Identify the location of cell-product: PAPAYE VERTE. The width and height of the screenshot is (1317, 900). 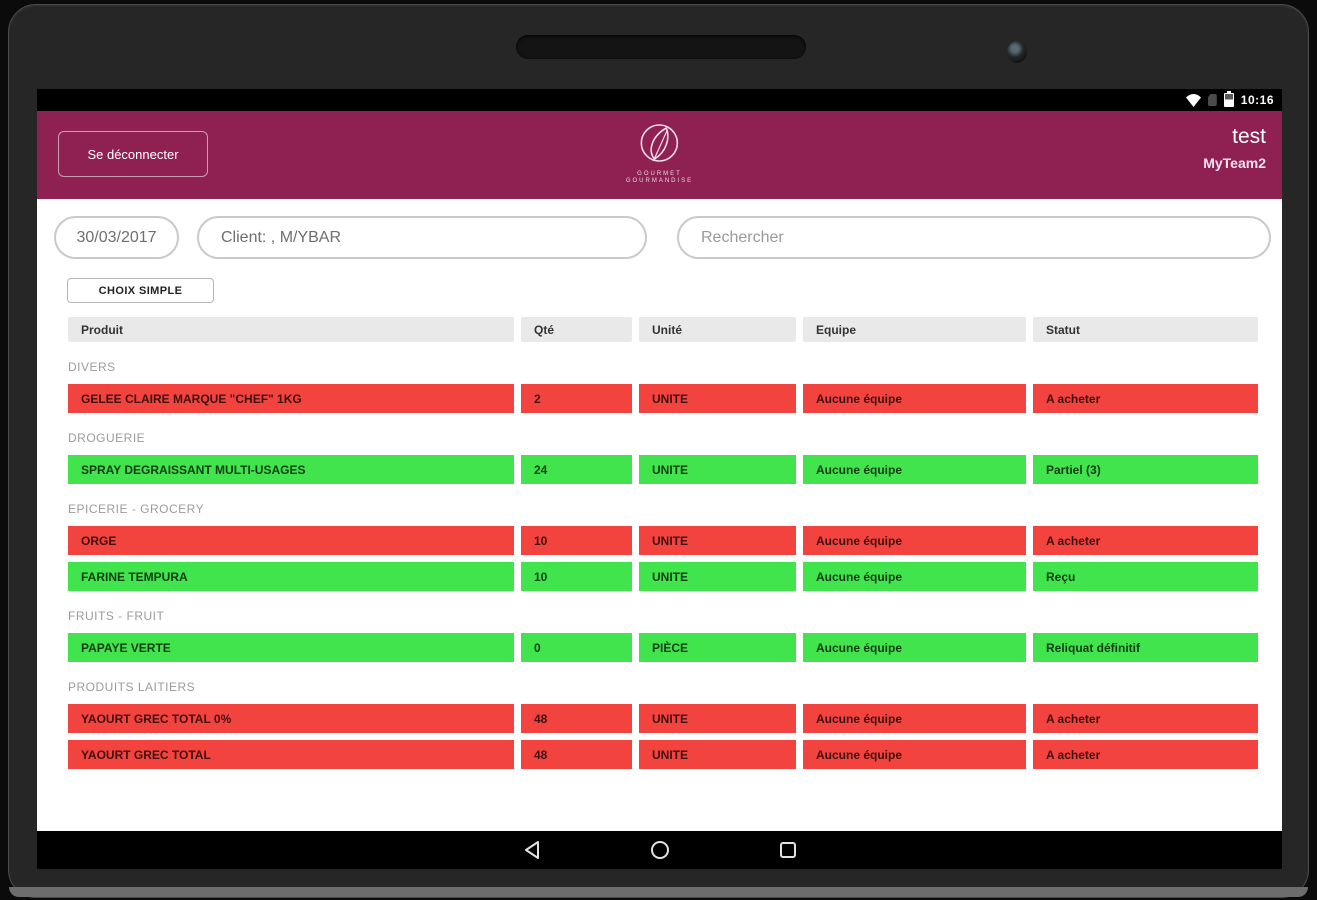
(291, 647).